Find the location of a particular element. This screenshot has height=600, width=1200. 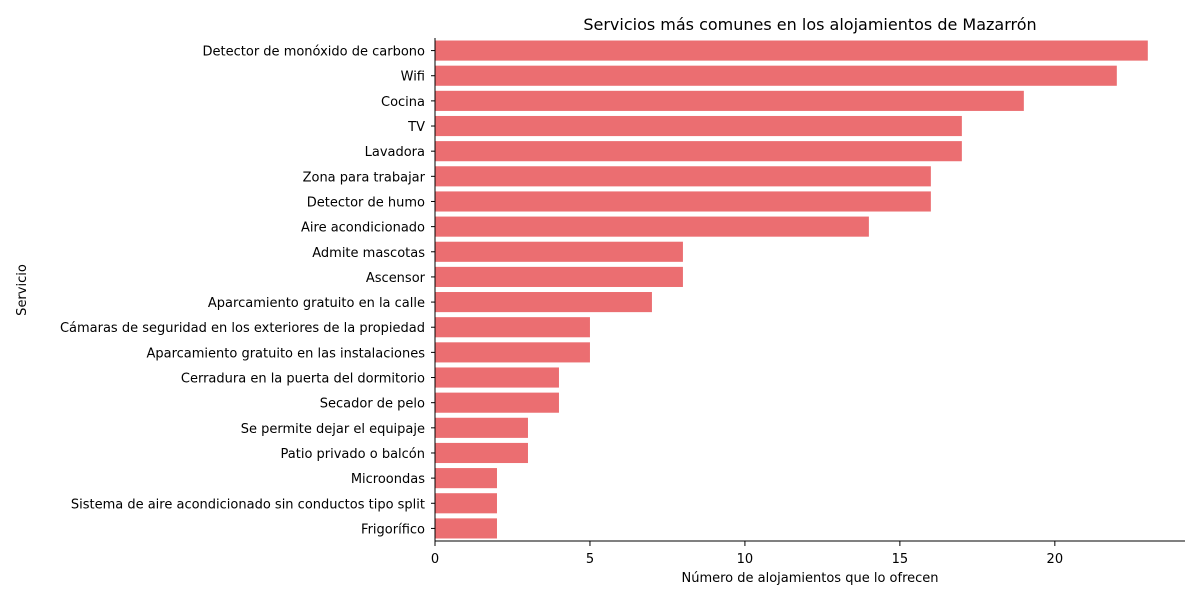

category-label: Secador de pelo is located at coordinates (372, 404).